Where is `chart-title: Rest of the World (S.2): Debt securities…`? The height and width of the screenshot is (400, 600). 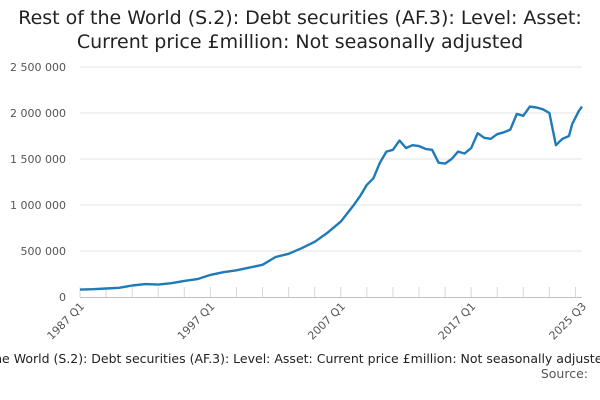
chart-title: Rest of the World (S.2): Debt securities… is located at coordinates (300, 30).